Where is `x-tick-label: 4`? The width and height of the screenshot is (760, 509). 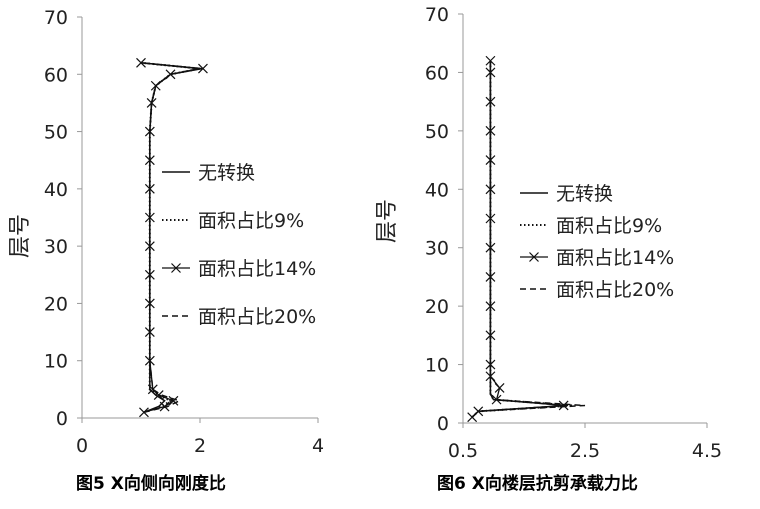 x-tick-label: 4 is located at coordinates (318, 446).